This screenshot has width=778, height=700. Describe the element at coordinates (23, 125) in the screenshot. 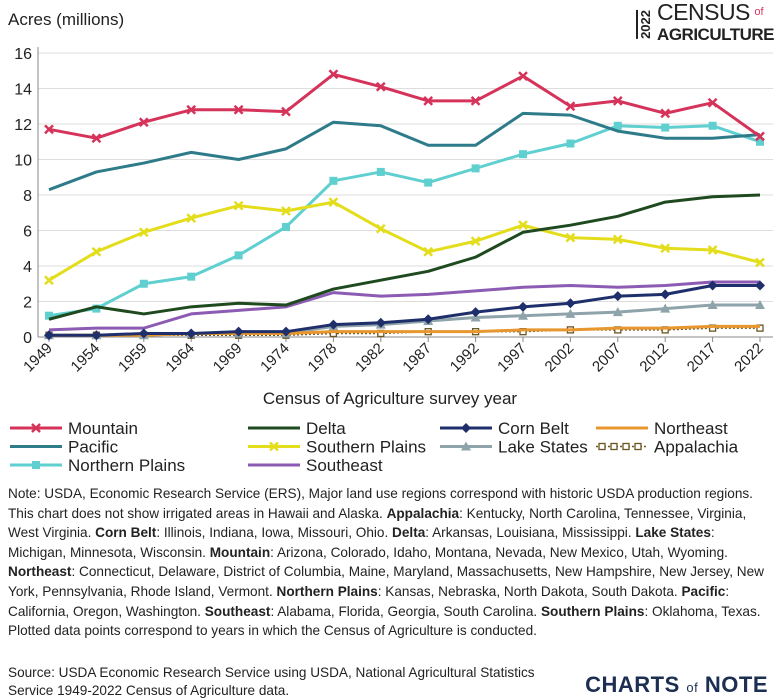

I see `y-tick-label: 12` at that location.